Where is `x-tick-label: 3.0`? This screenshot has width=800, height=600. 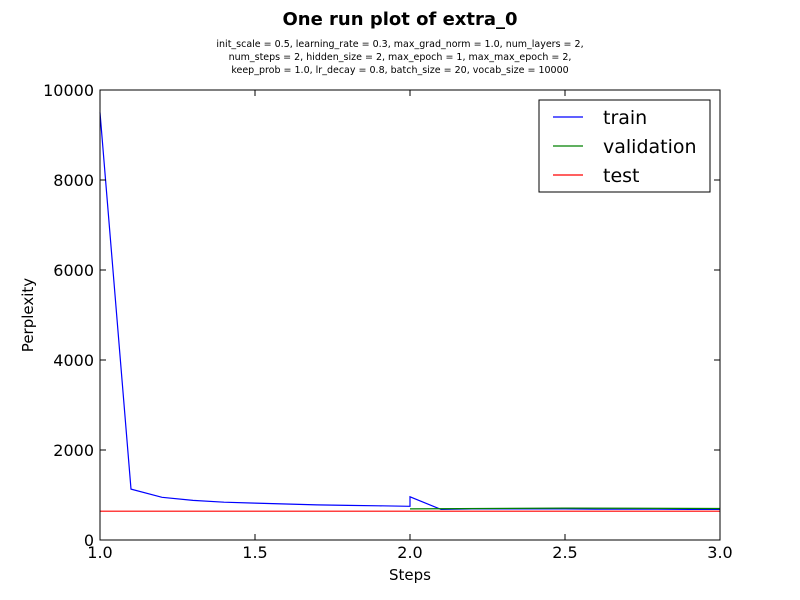 x-tick-label: 3.0 is located at coordinates (719, 552).